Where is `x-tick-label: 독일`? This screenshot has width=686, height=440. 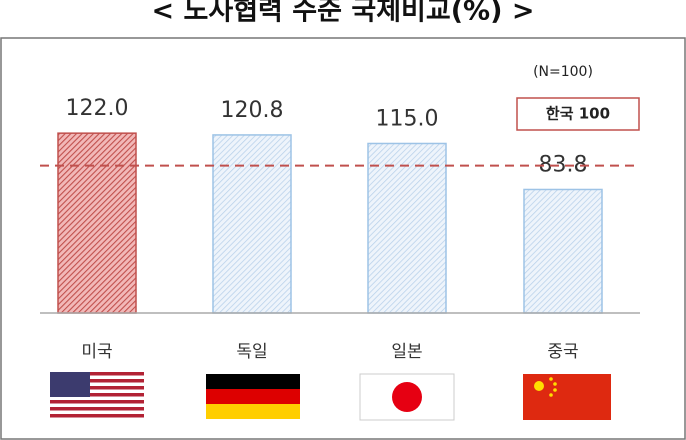
x-tick-label: 독일 is located at coordinates (251, 352).